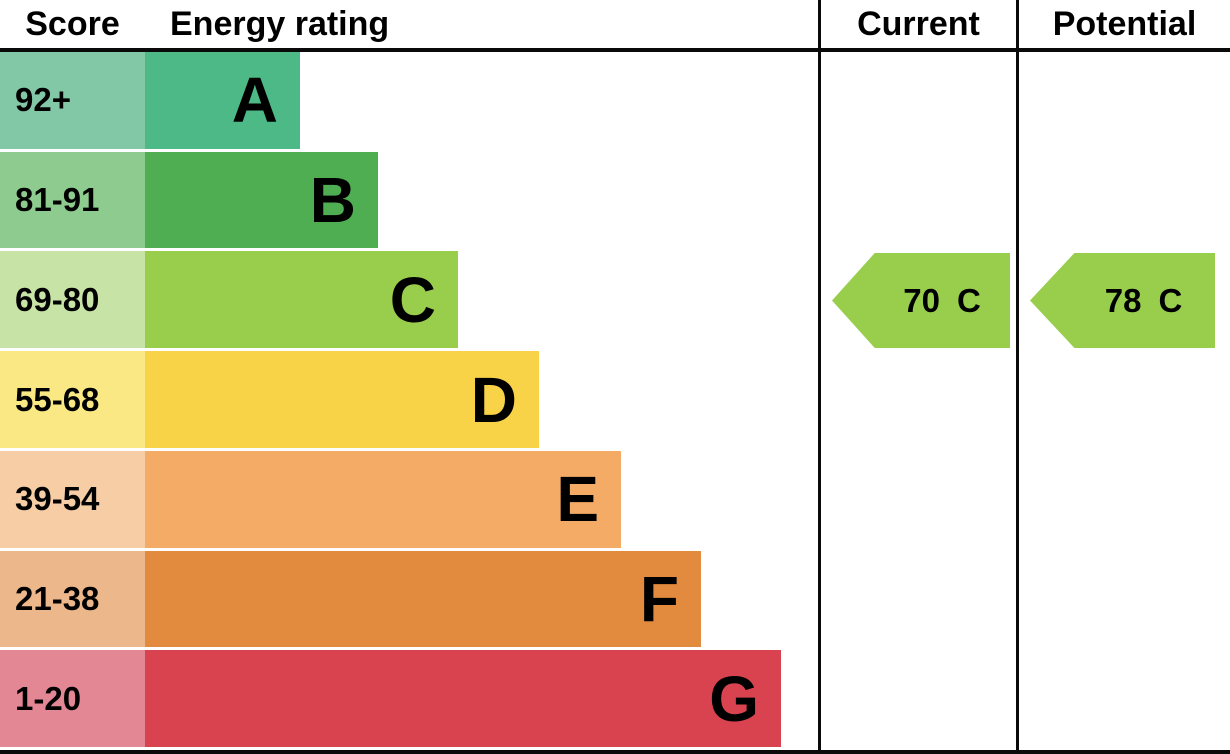 The width and height of the screenshot is (1230, 754). I want to click on score-range-f: 21-38, so click(72, 599).